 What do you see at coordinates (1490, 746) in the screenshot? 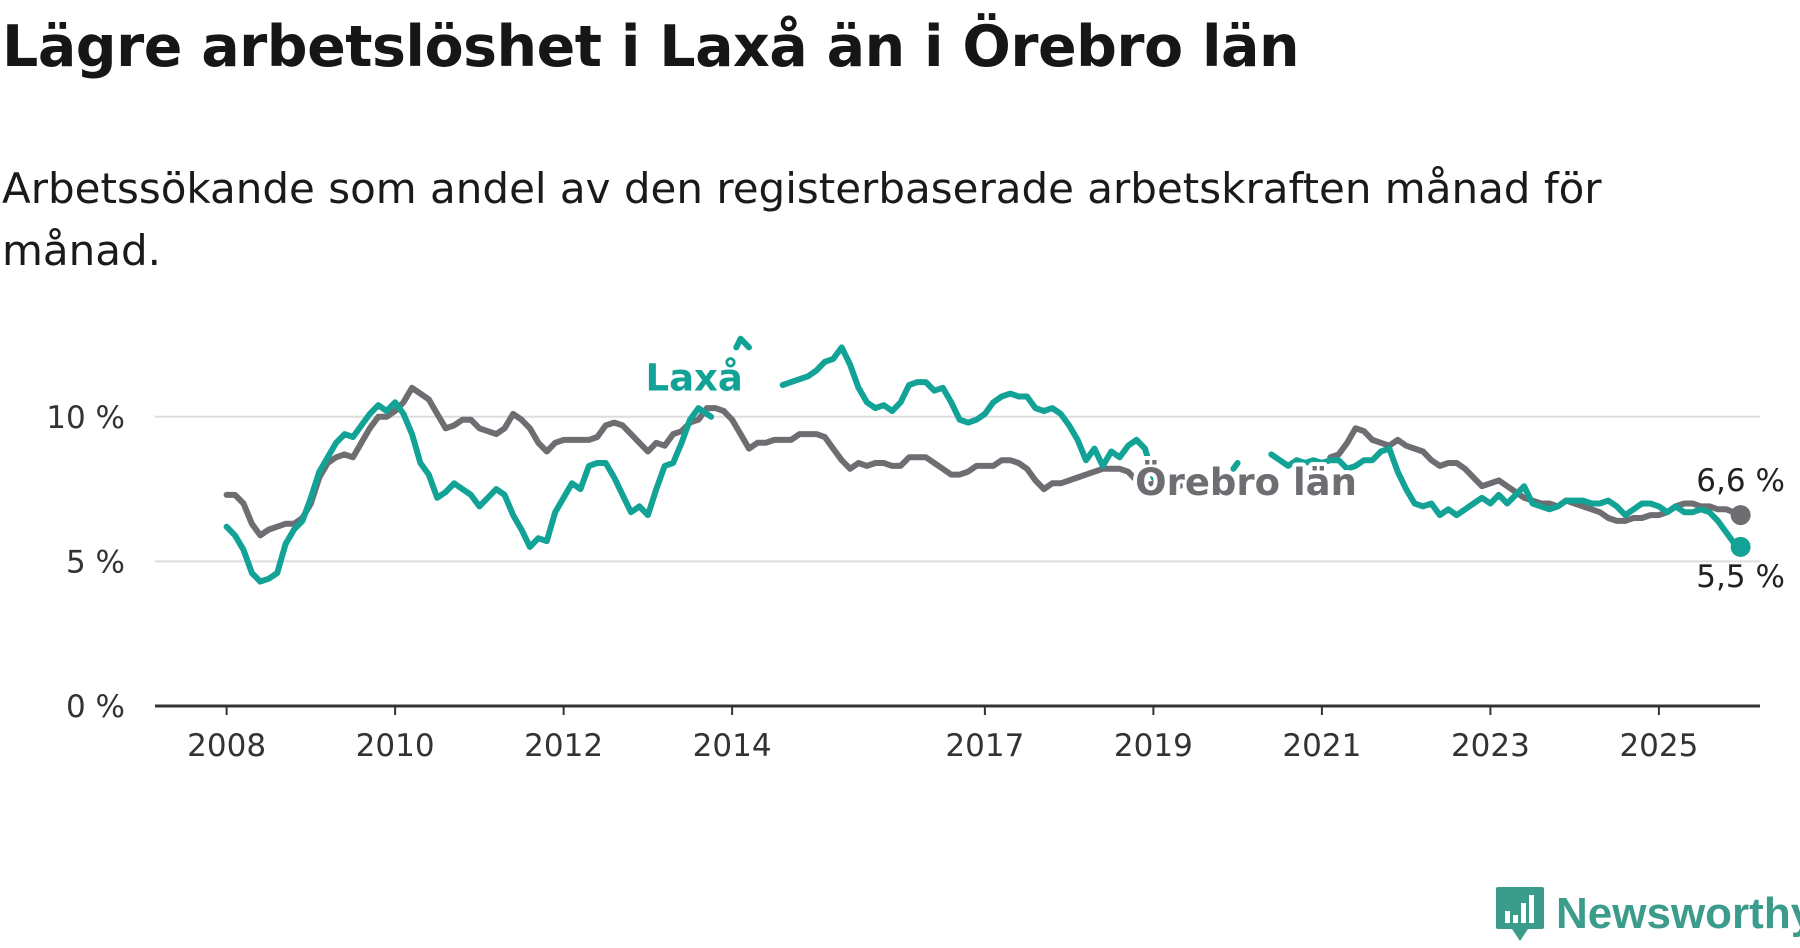
I see `x-tick-label: 2023` at bounding box center [1490, 746].